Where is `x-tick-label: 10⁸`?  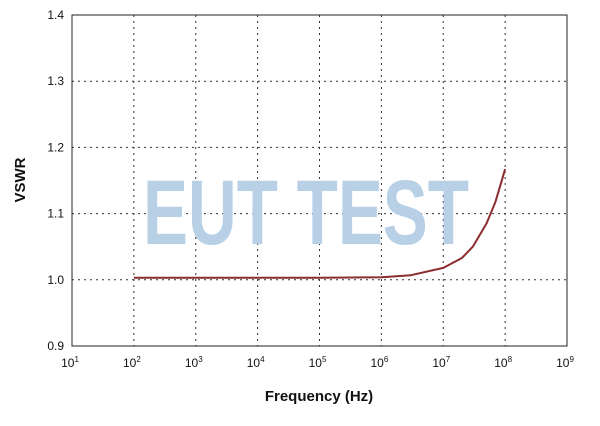
x-tick-label: 10⁸ is located at coordinates (503, 362).